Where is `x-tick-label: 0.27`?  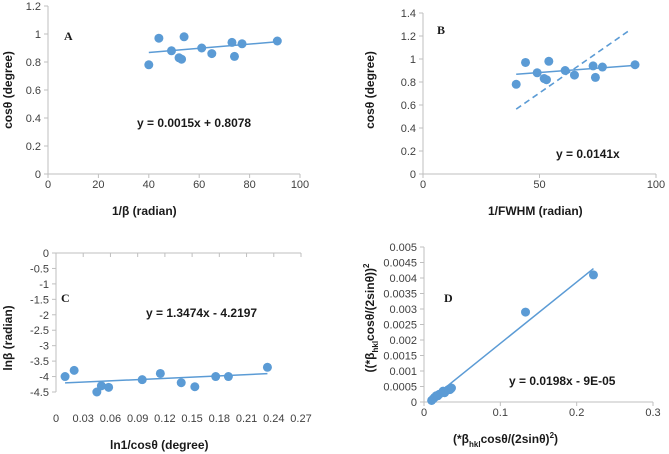
x-tick-label: 0.27 is located at coordinates (300, 419).